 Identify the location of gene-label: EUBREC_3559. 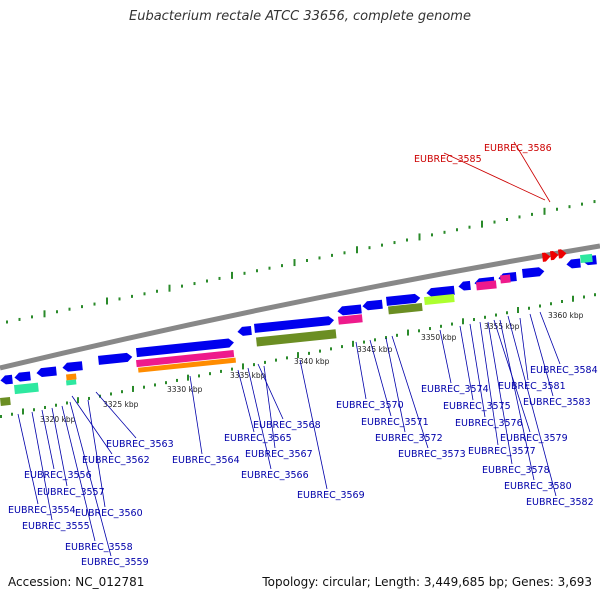
(115, 562).